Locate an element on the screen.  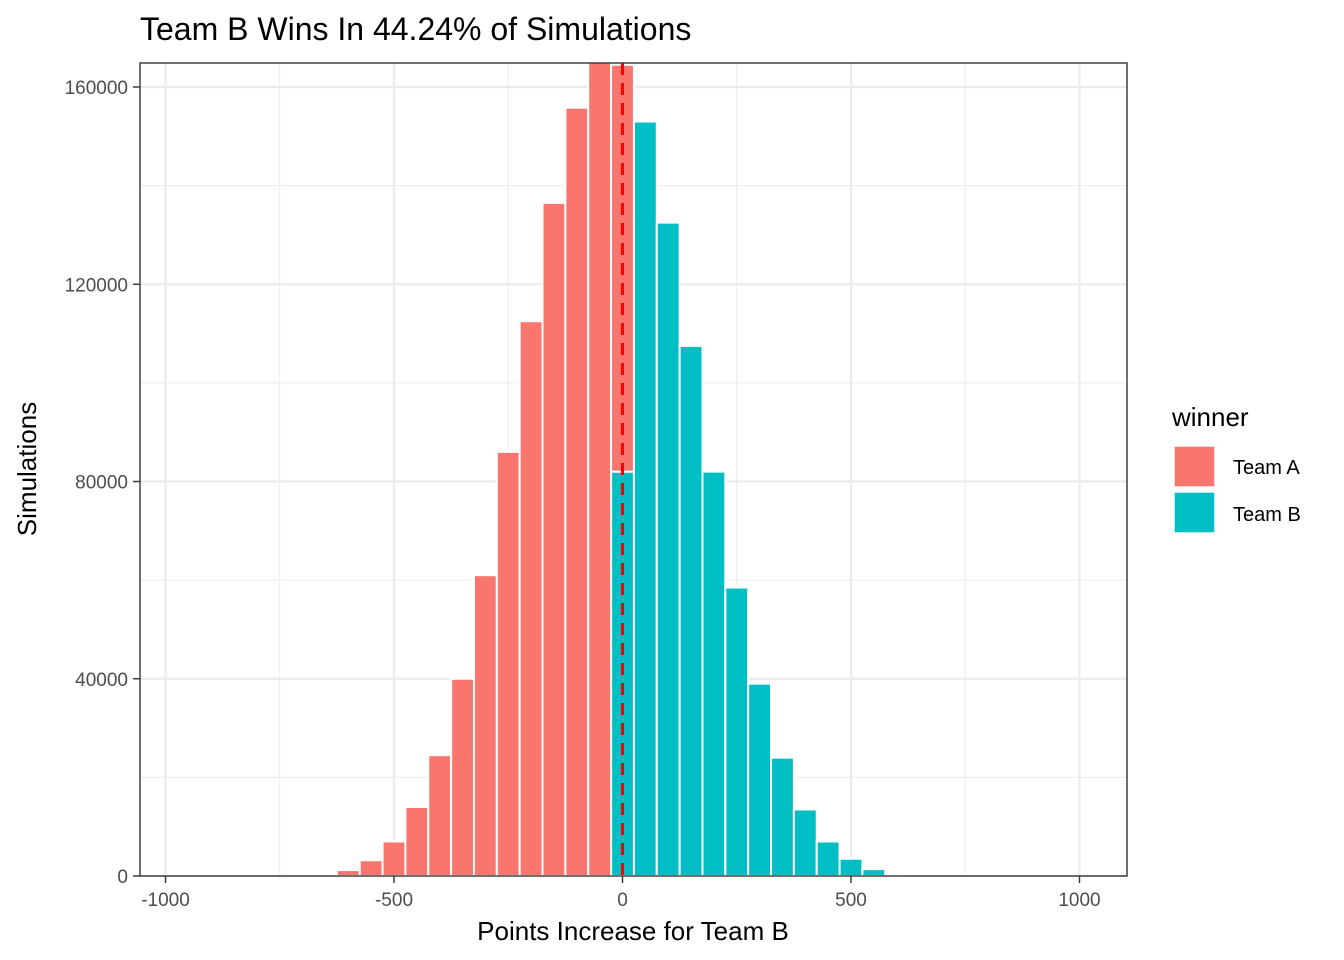
chart-title: Team B Wins In 44.24% of Simulations is located at coordinates (415, 29).